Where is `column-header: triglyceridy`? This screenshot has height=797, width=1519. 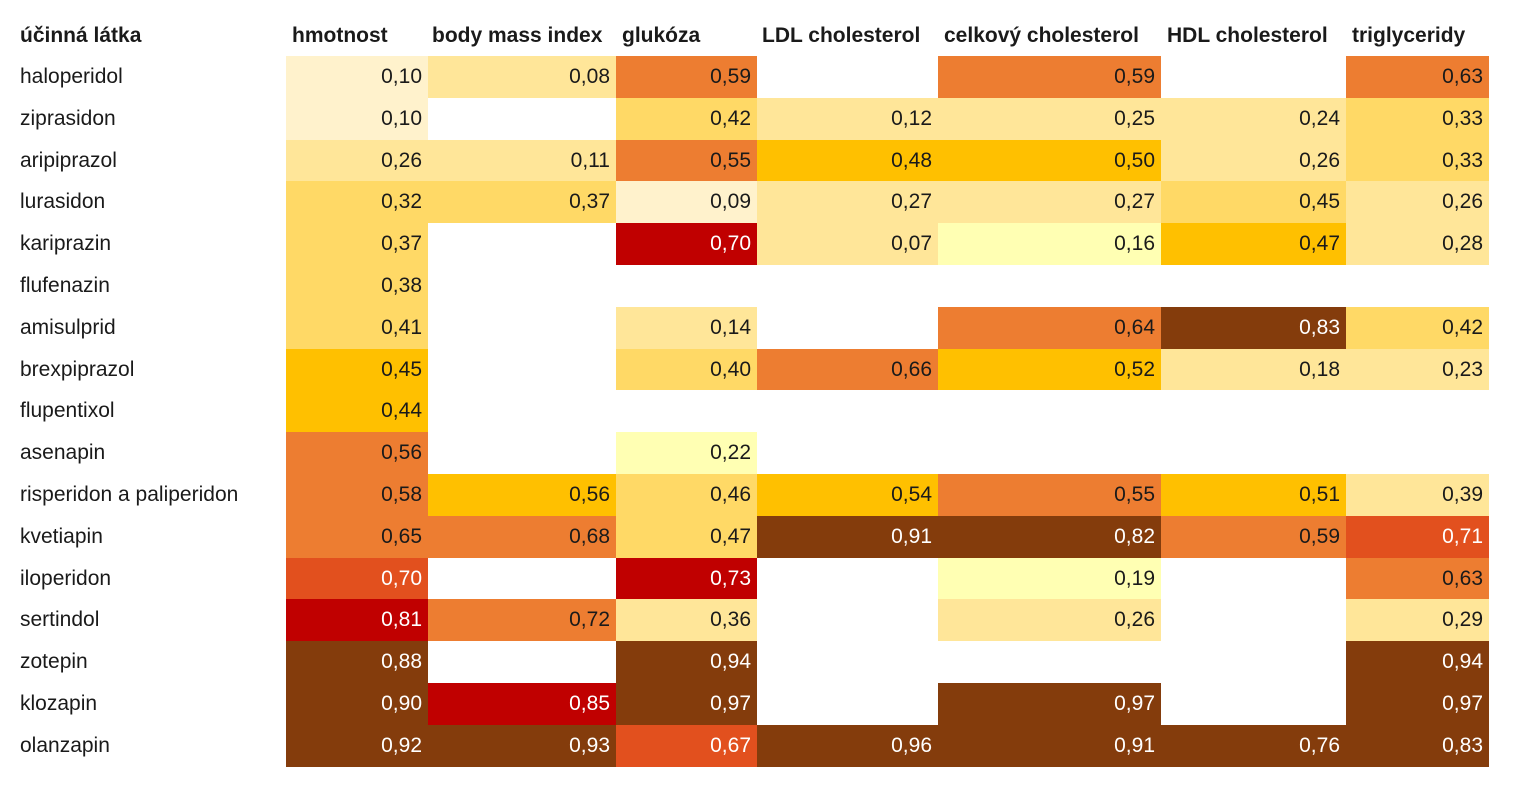
column-header: triglyceridy is located at coordinates (1409, 35).